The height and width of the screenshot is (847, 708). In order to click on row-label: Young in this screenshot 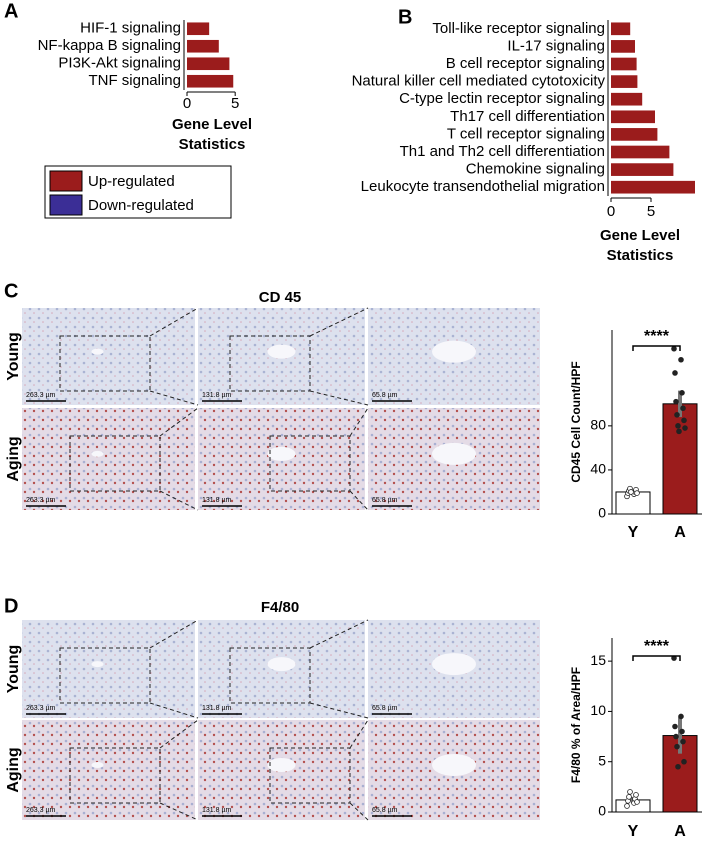, I will do `click(13, 669)`.